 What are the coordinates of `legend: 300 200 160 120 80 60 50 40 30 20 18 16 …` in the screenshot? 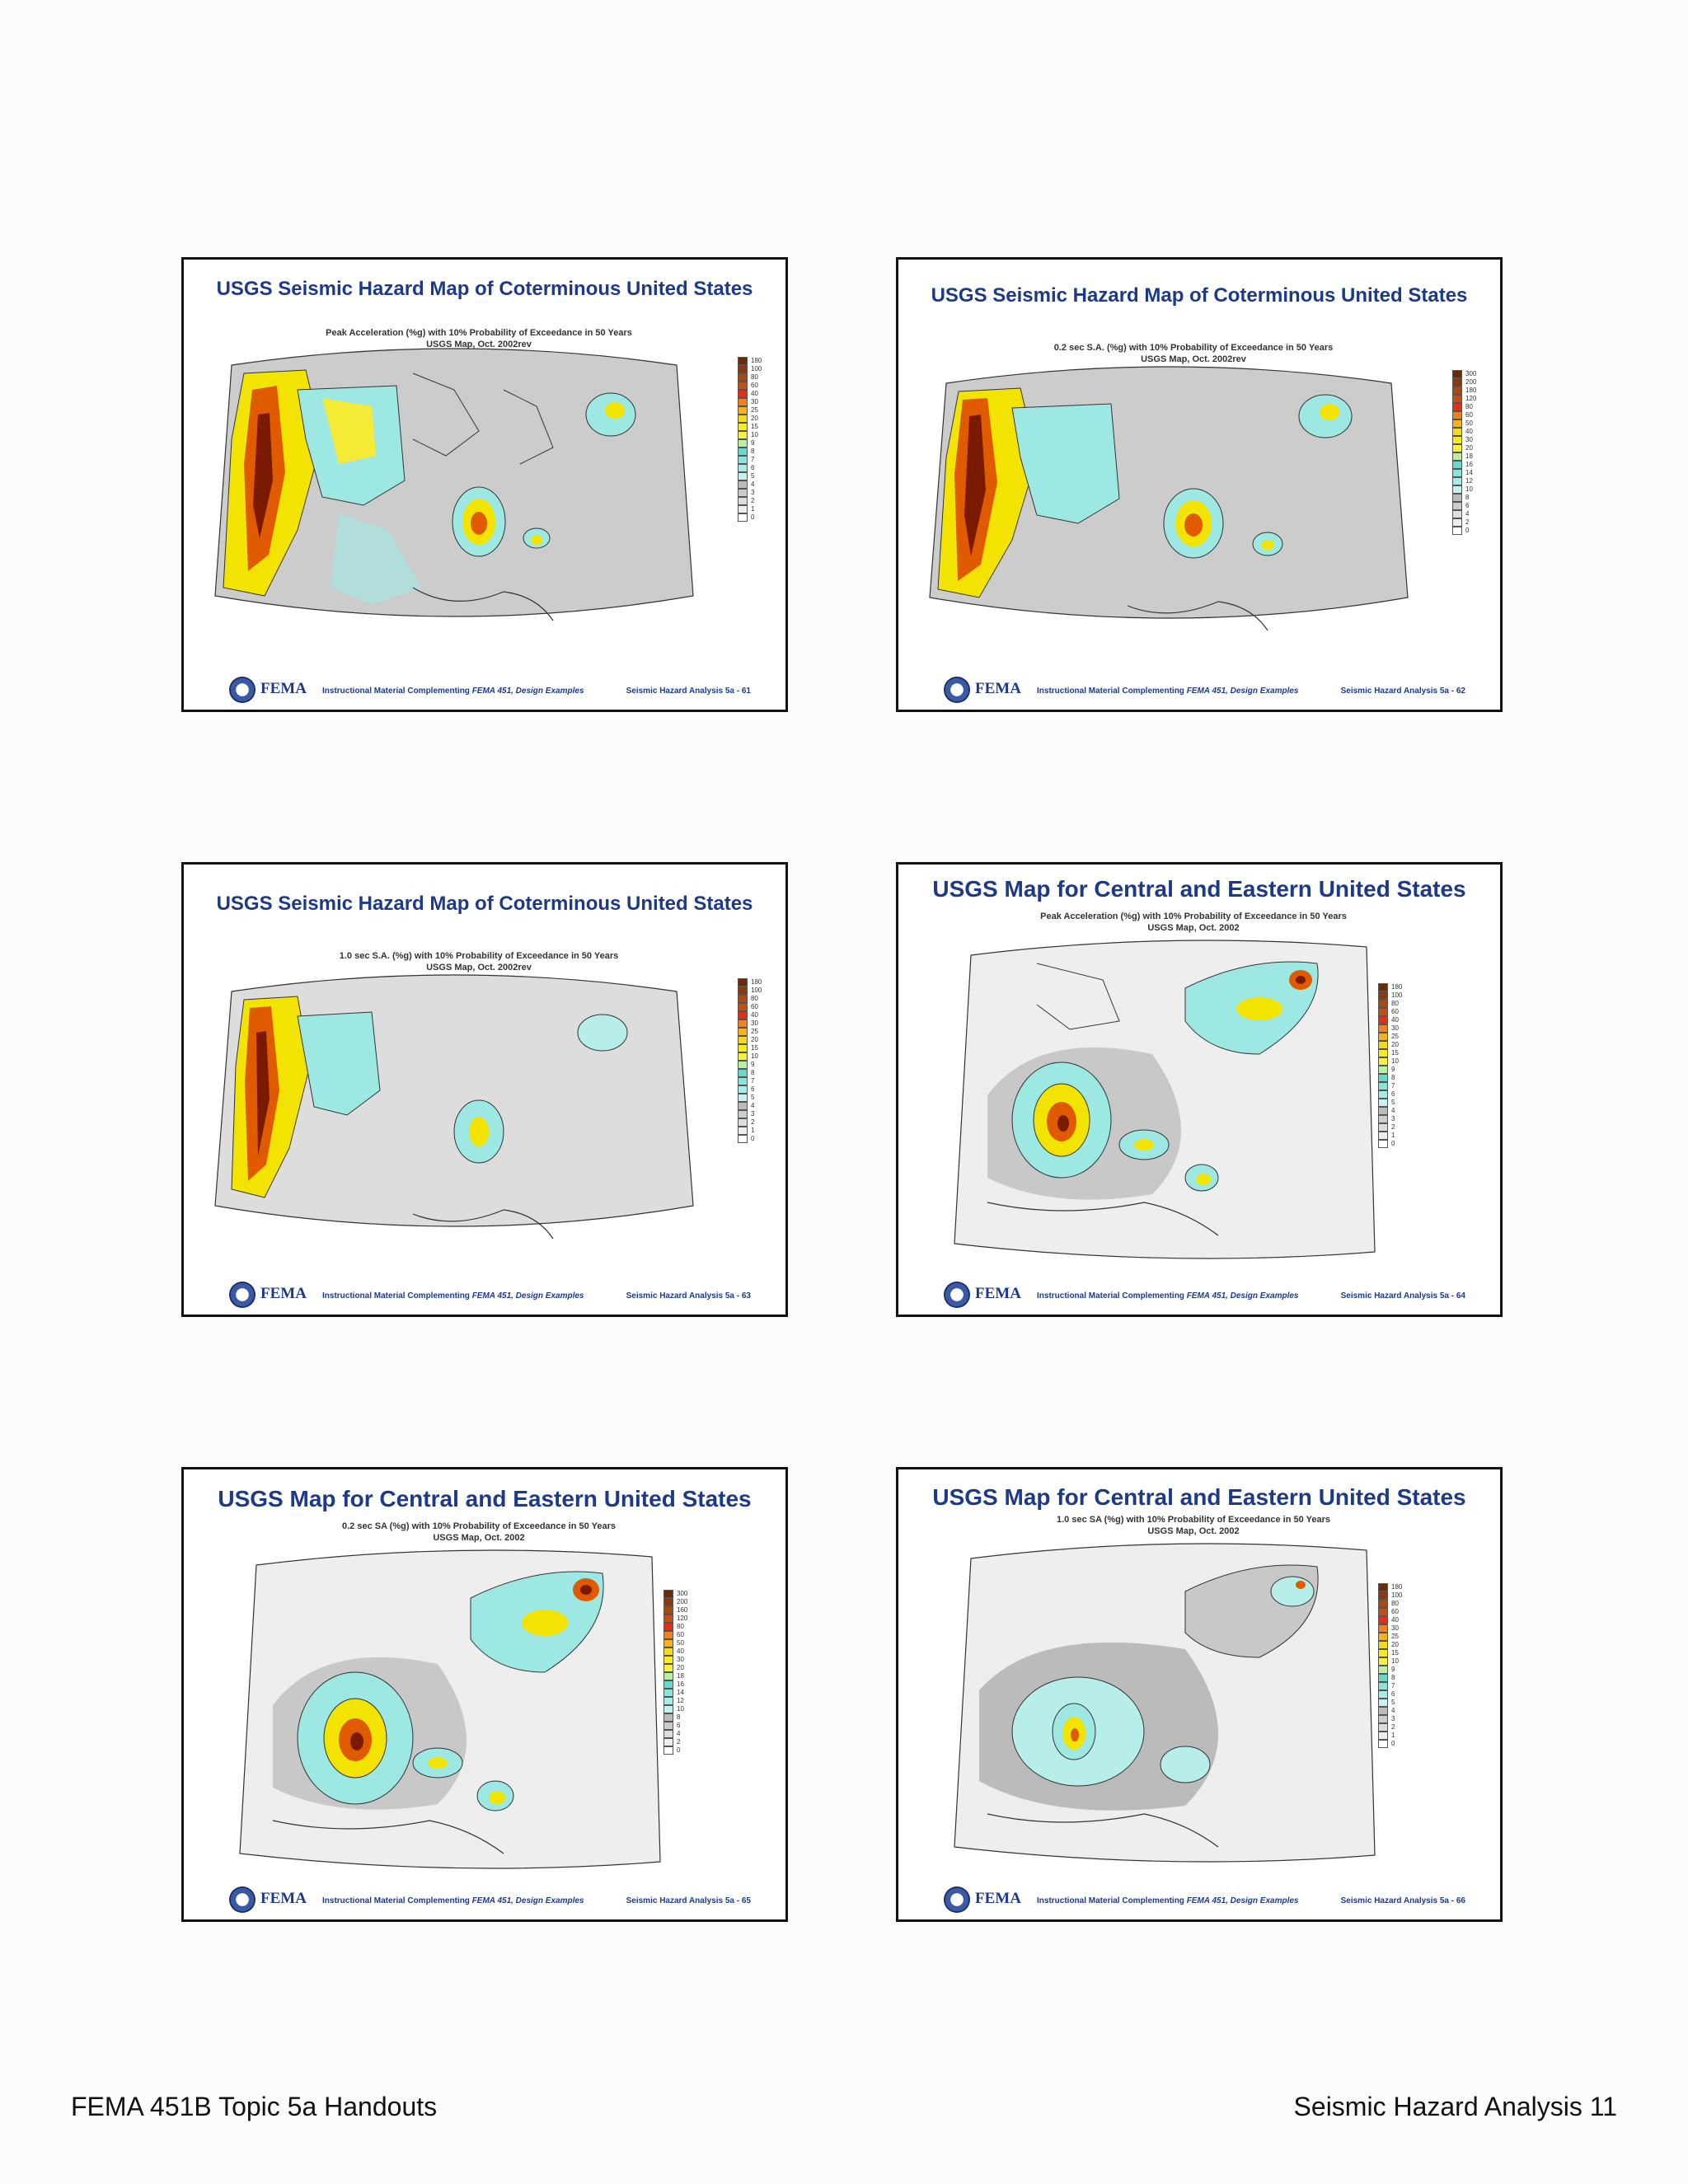 It's located at (675, 1672).